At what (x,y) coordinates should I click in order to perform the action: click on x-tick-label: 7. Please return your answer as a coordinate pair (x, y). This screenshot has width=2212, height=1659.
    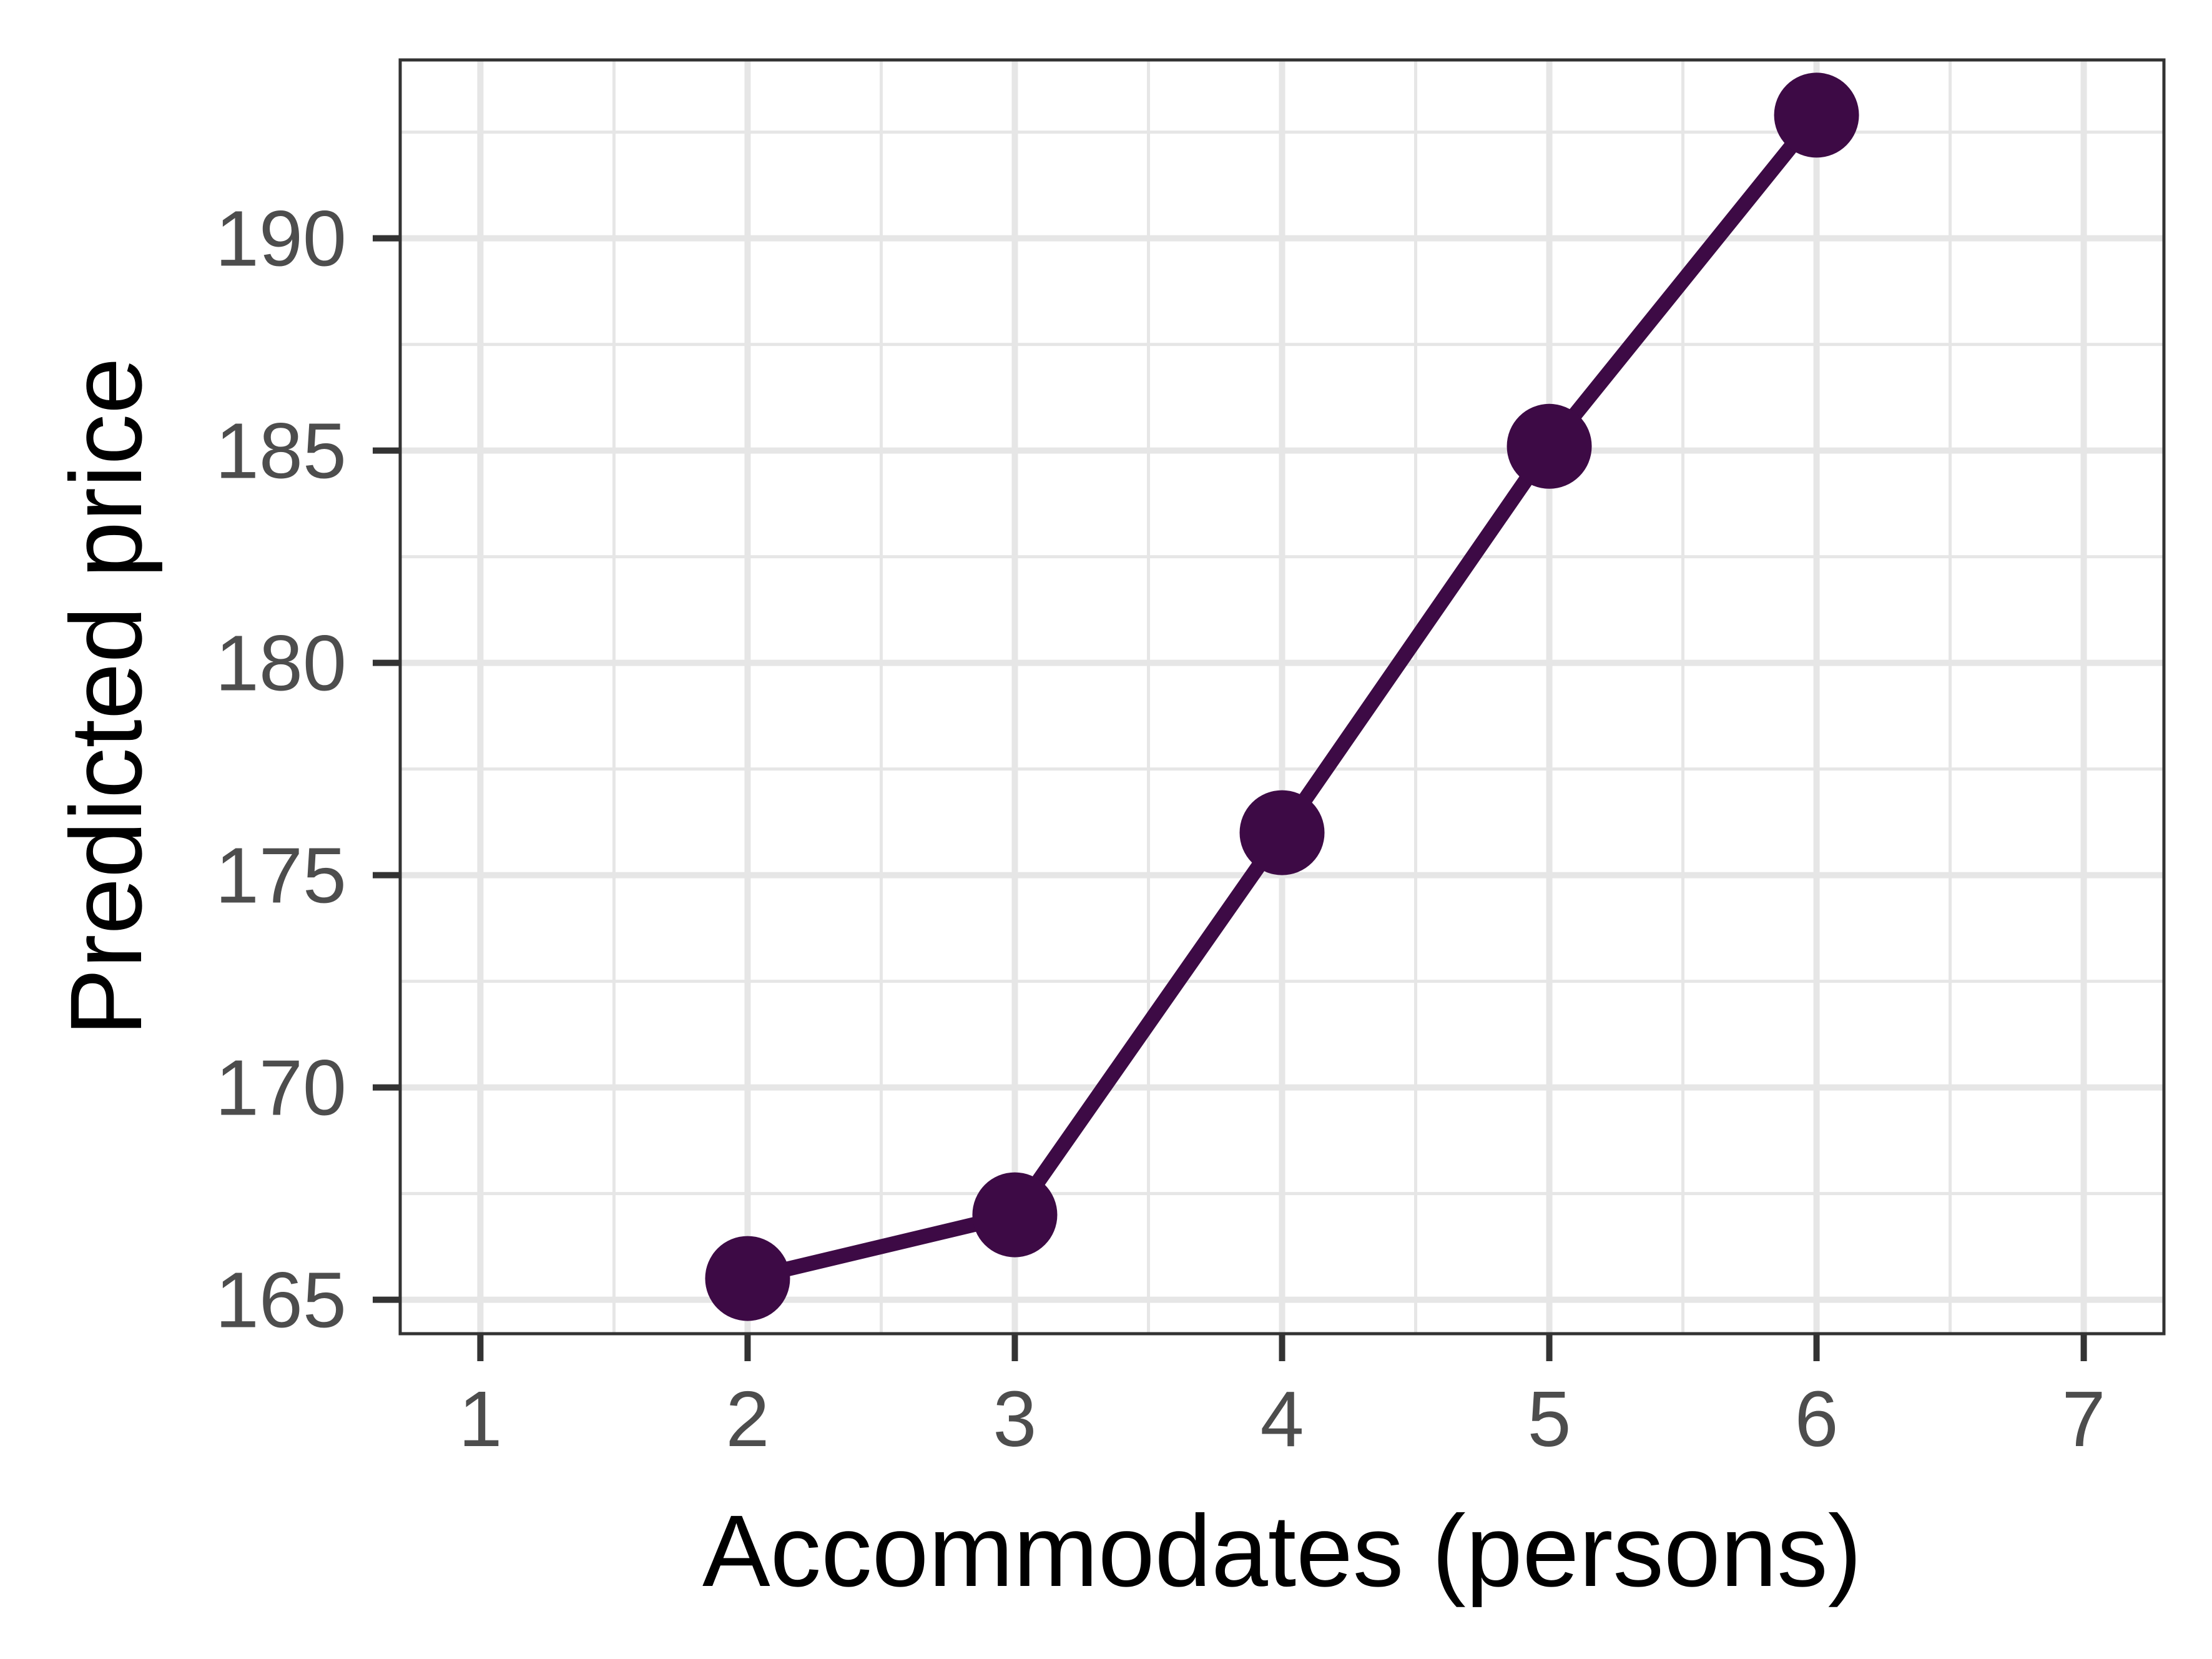
    Looking at the image, I should click on (2084, 1419).